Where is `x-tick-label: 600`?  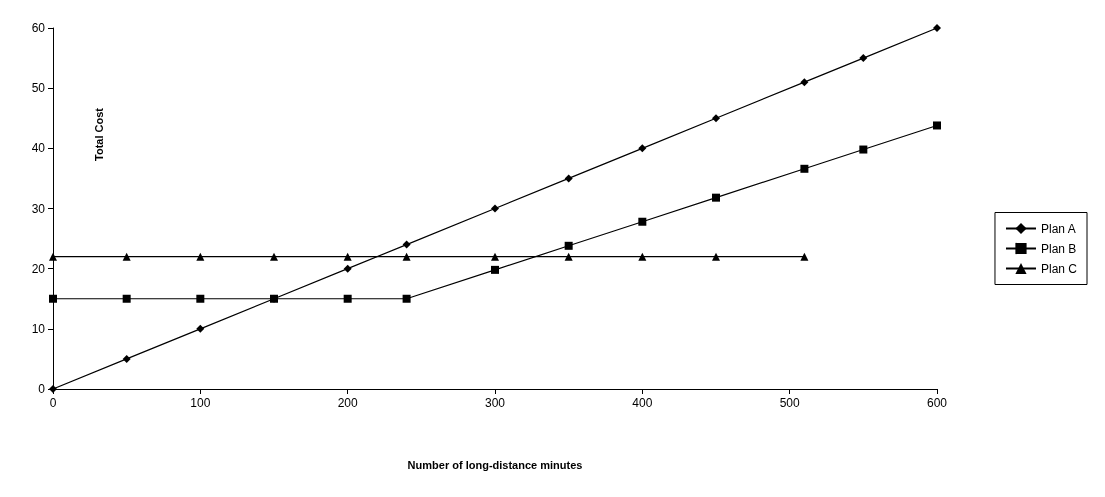 x-tick-label: 600 is located at coordinates (937, 403).